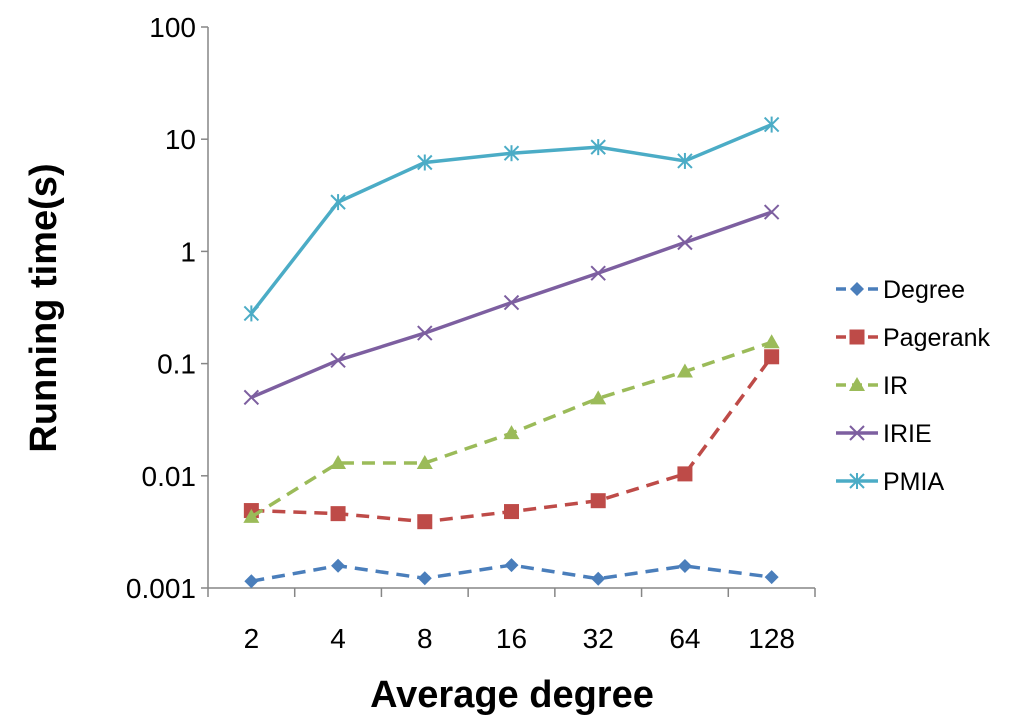 Image resolution: width=1021 pixels, height=726 pixels. What do you see at coordinates (857, 384) in the screenshot?
I see `legend-marker-ir` at bounding box center [857, 384].